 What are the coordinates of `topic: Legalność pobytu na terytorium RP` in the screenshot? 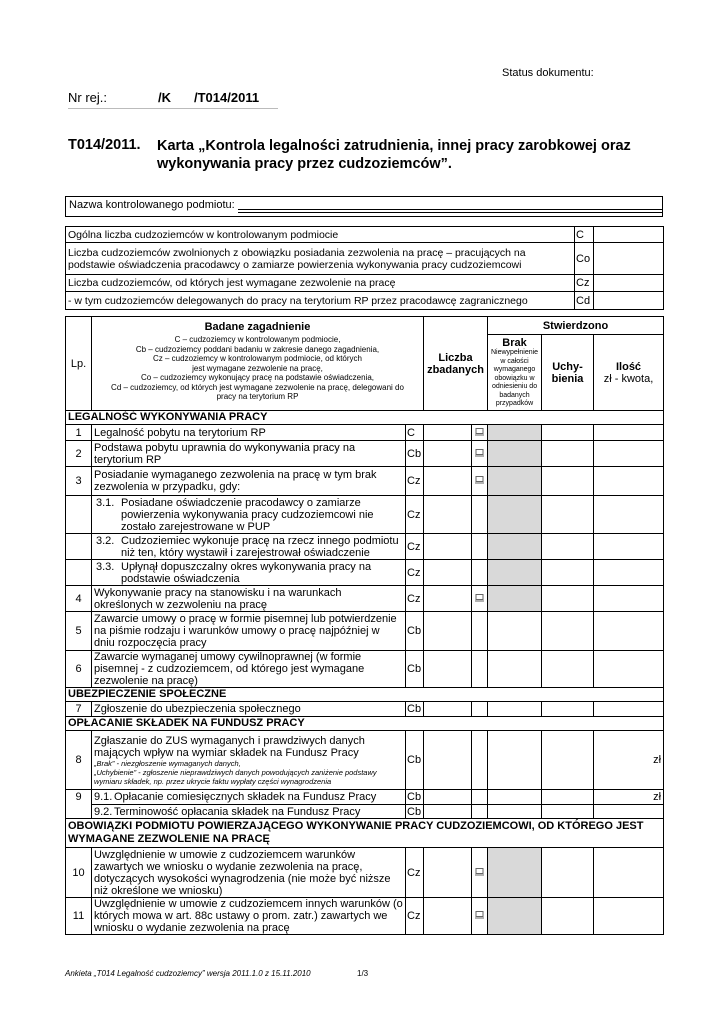 It's located at (248, 432).